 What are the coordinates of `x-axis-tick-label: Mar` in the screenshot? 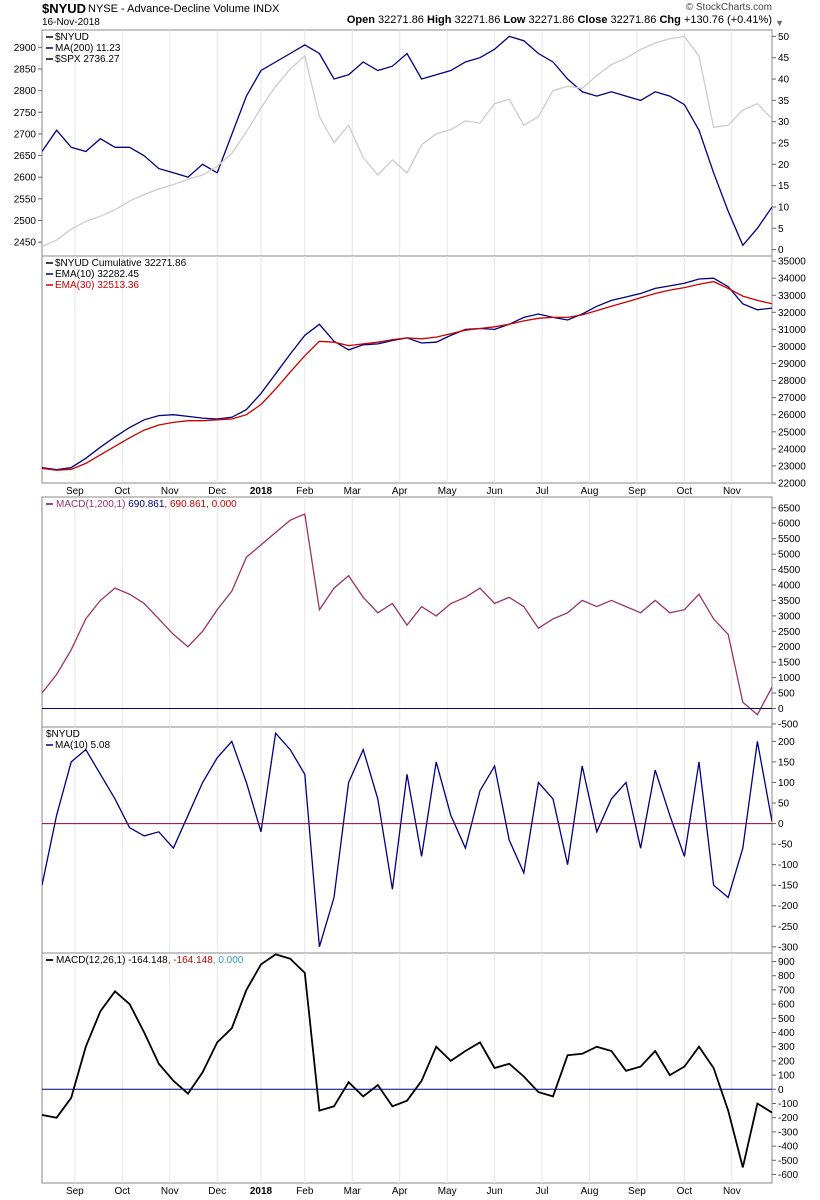 It's located at (353, 1191).